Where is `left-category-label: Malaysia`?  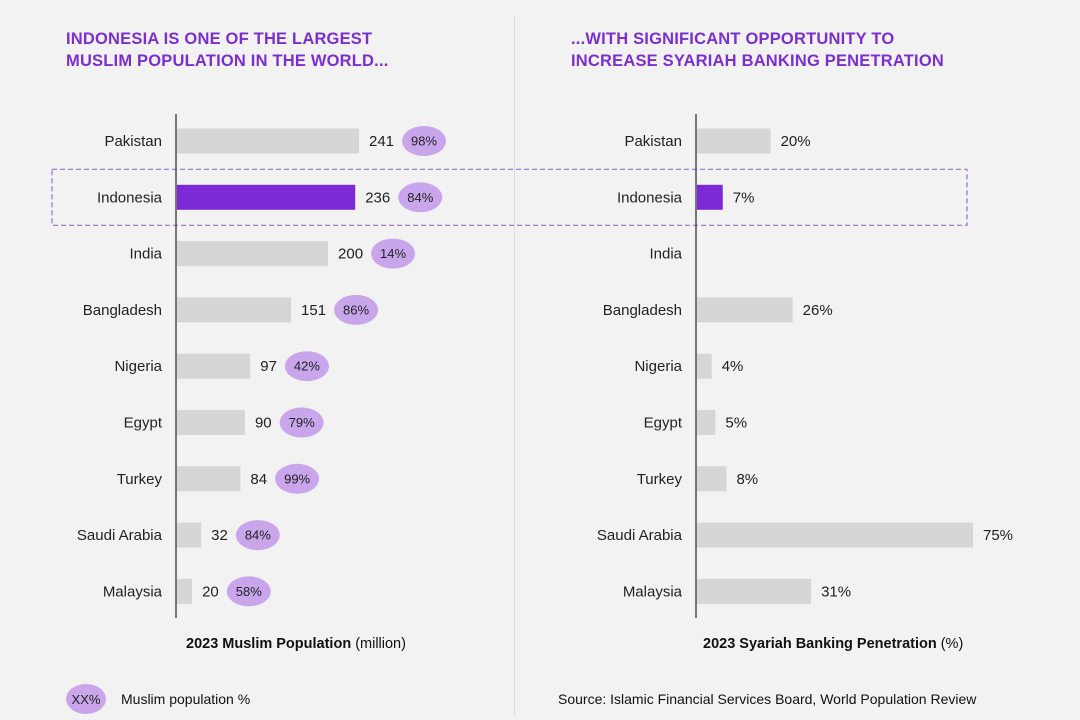
left-category-label: Malaysia is located at coordinates (133, 591).